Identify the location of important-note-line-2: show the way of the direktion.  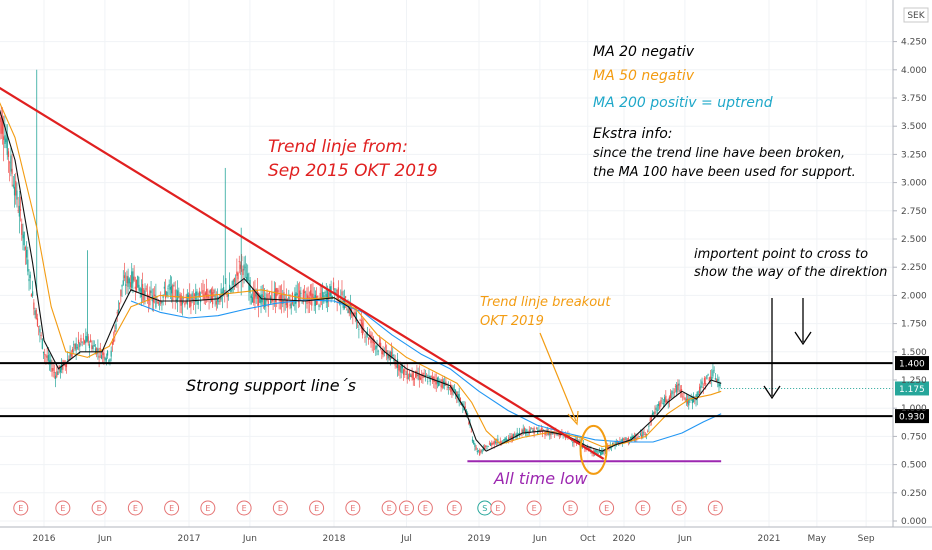
(790, 272).